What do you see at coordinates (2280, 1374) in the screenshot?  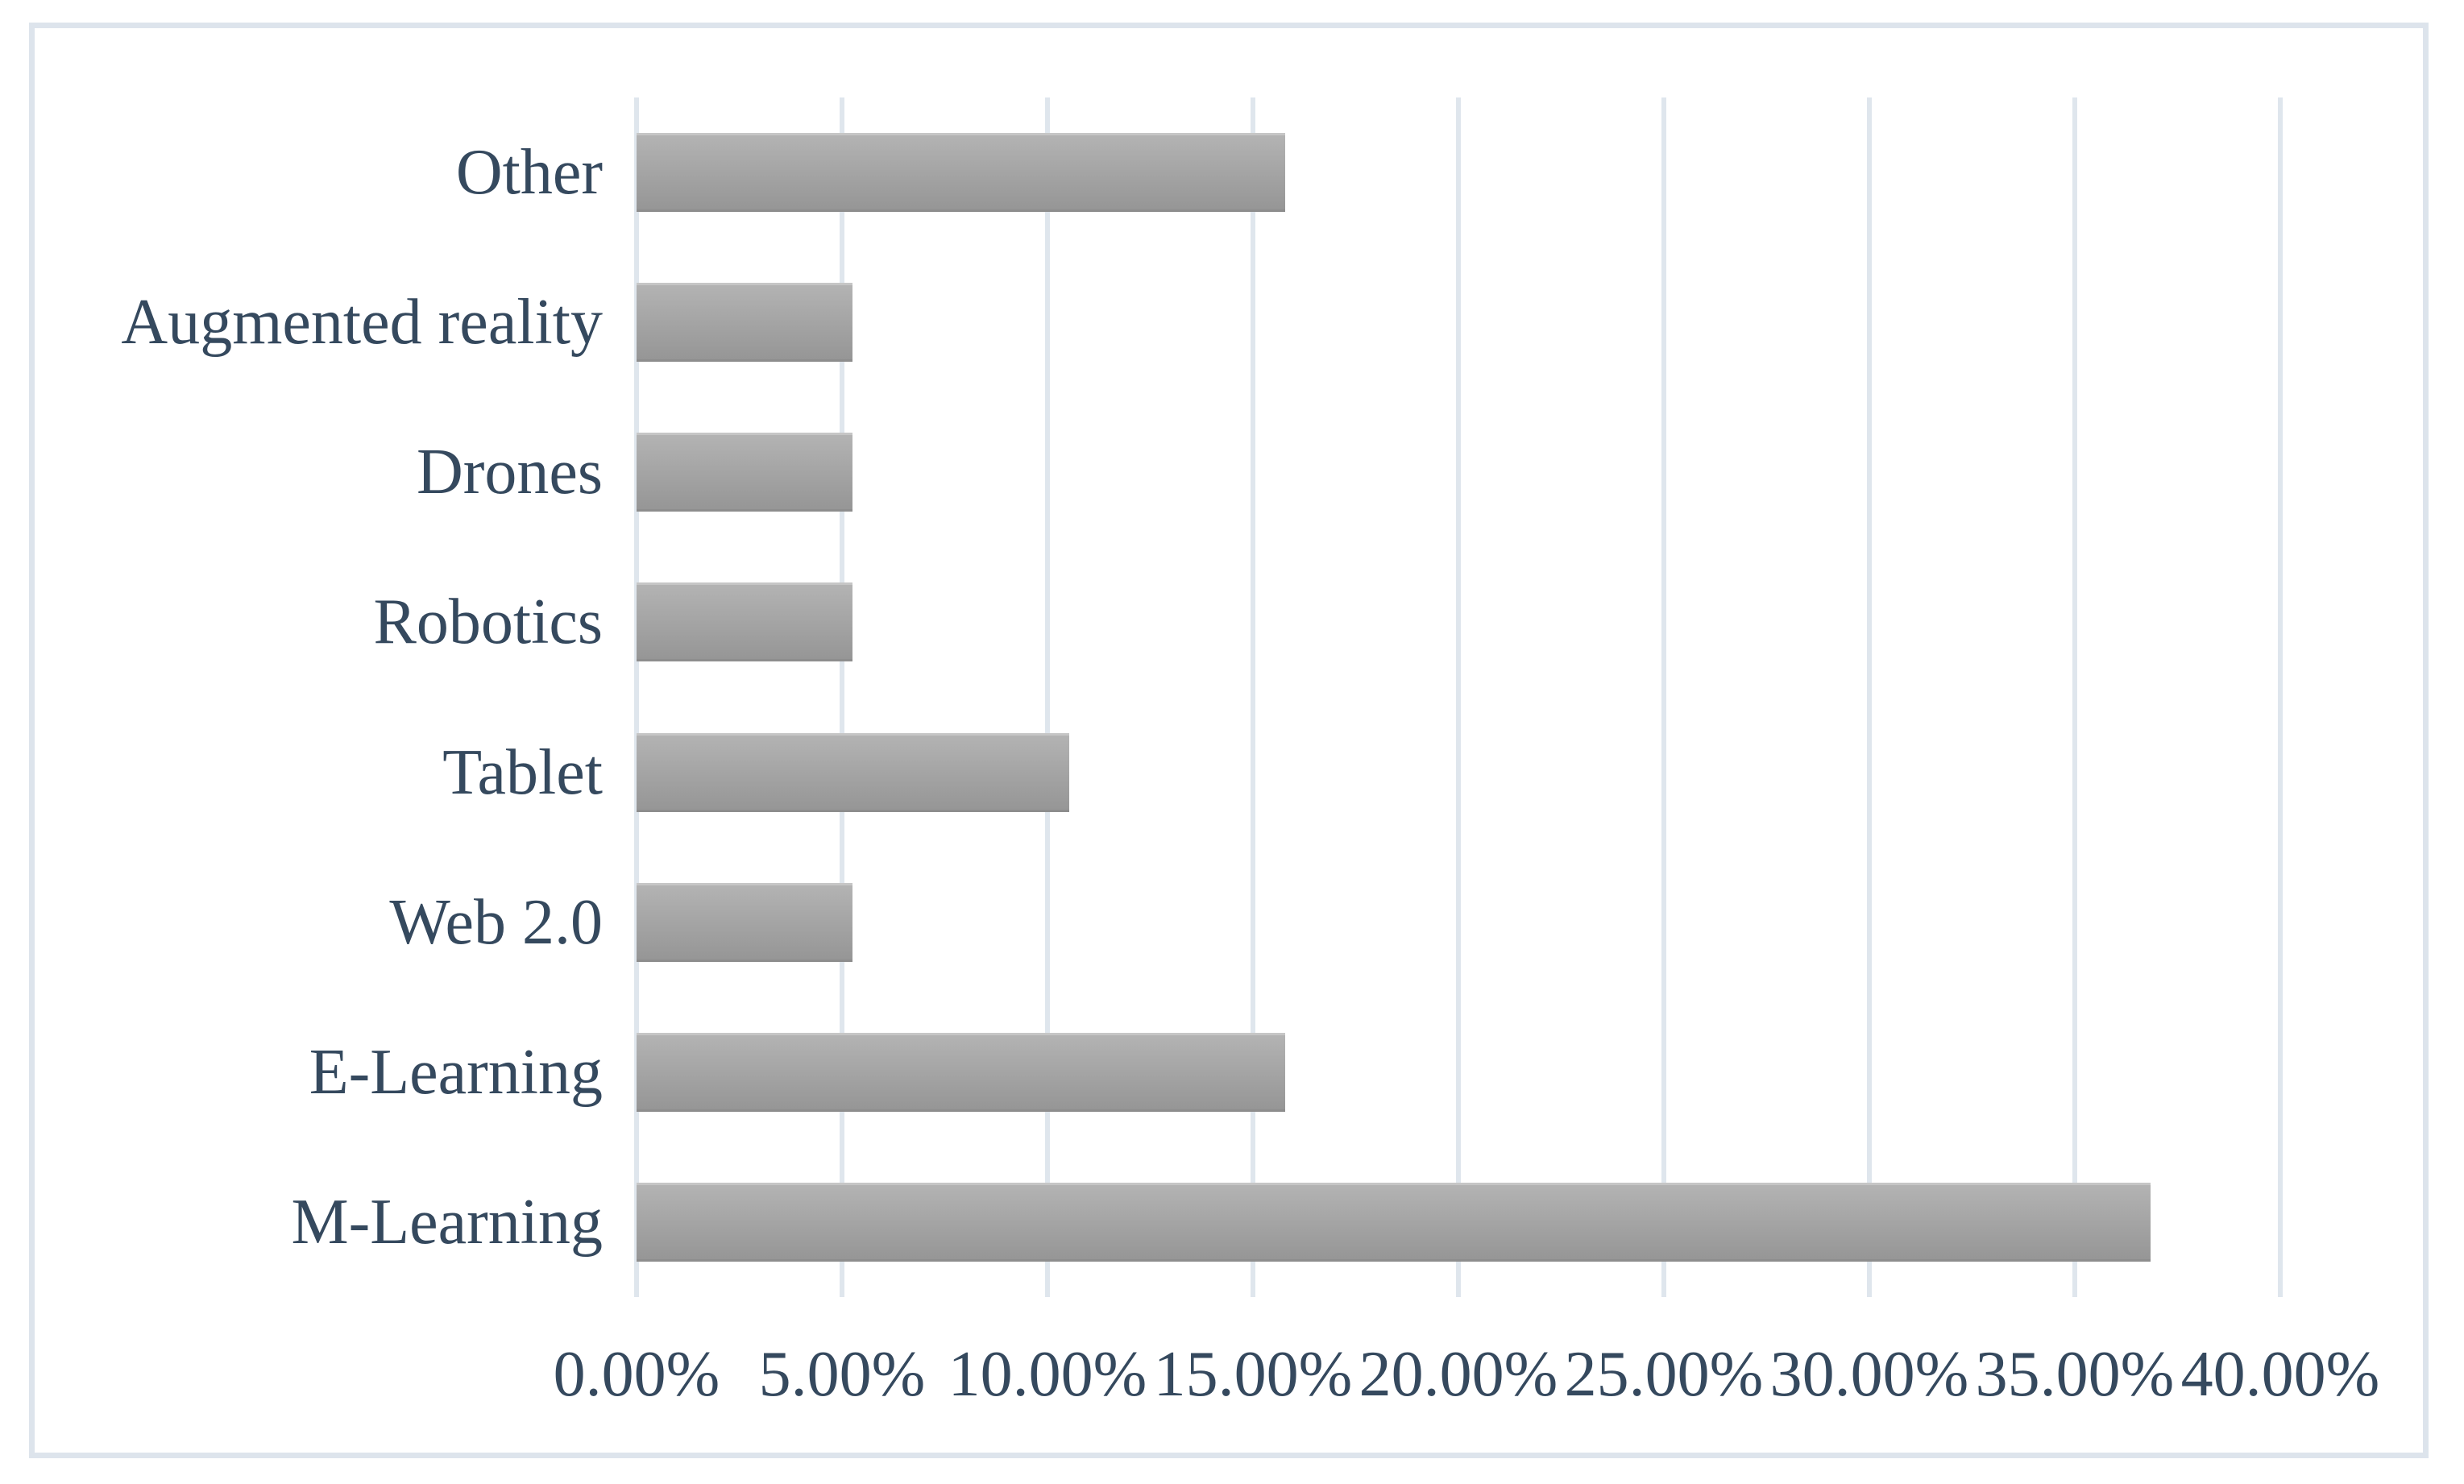 I see `x-tick-label: 40.00%` at bounding box center [2280, 1374].